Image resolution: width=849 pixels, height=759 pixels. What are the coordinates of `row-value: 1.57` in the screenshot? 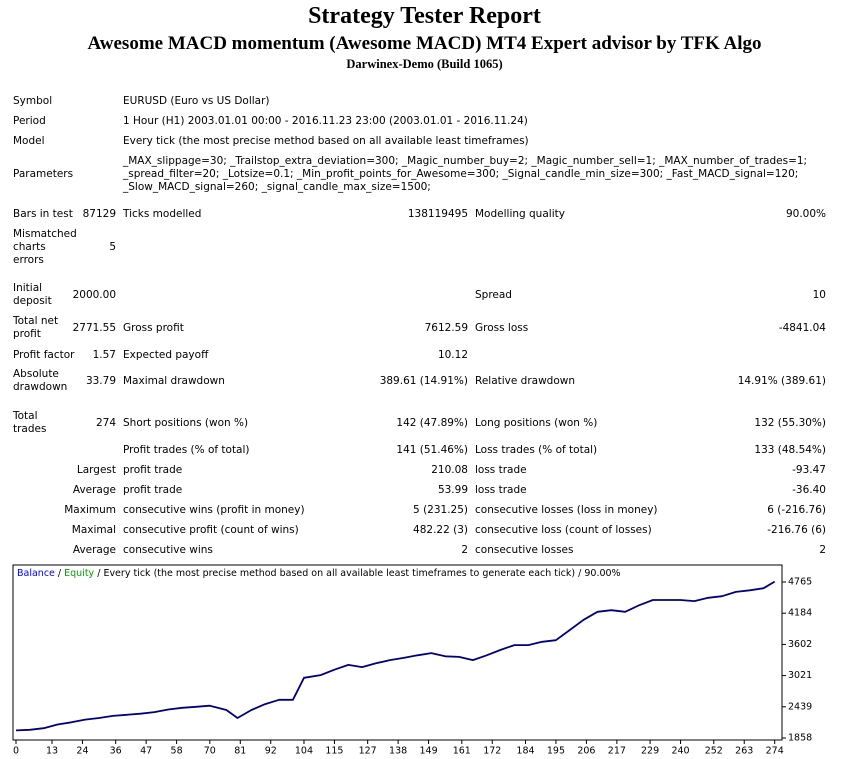 It's located at (104, 354).